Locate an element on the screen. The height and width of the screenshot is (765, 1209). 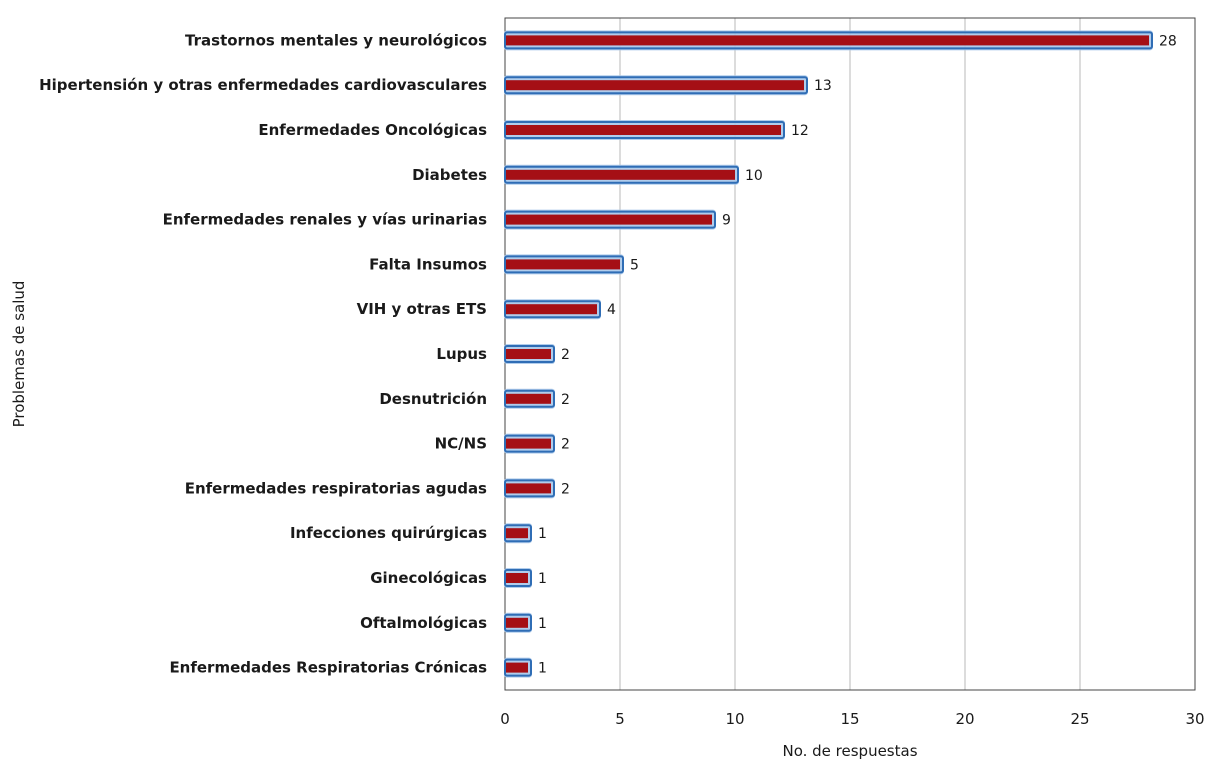
value-label: 12 is located at coordinates (800, 131).